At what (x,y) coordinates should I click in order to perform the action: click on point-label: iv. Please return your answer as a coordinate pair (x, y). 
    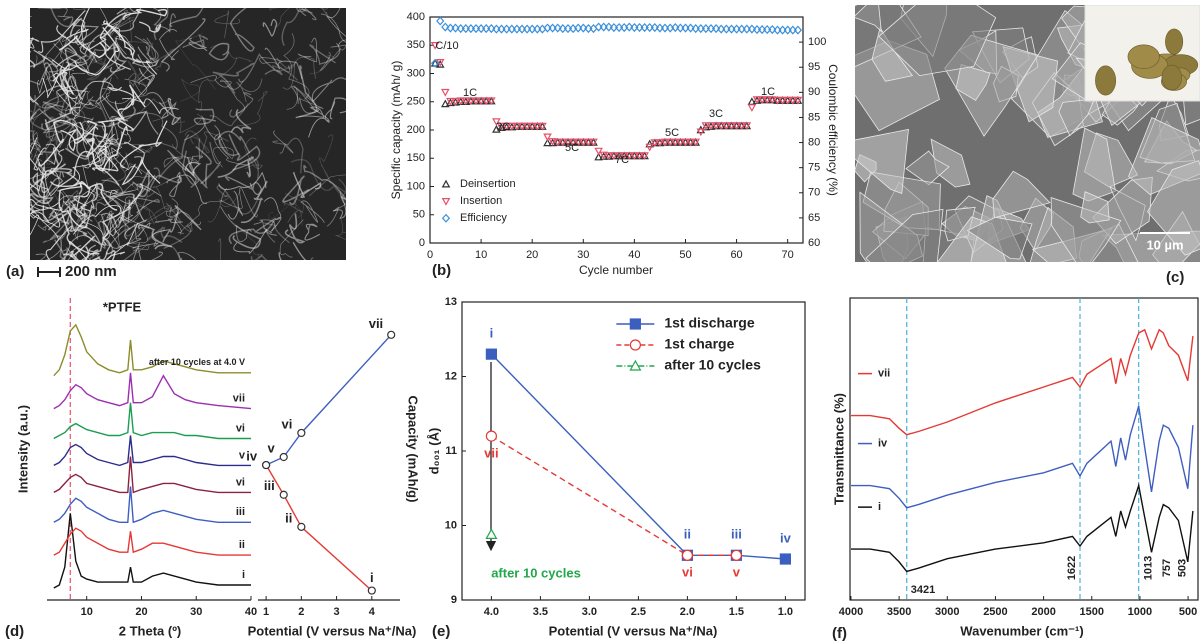
    Looking at the image, I should click on (786, 537).